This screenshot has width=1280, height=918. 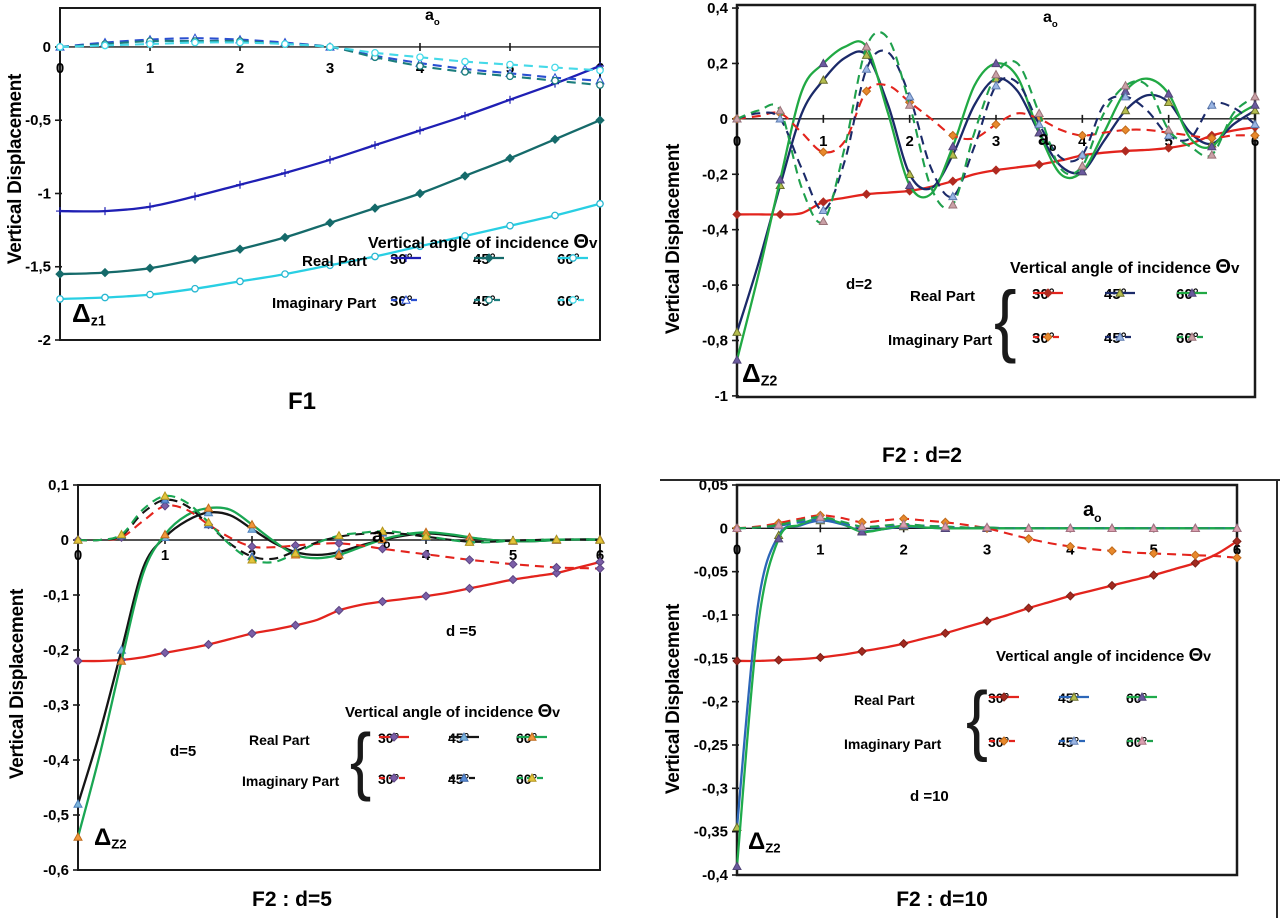 What do you see at coordinates (1191, 294) in the screenshot?
I see `legend-entry-real-60: 60°` at bounding box center [1191, 294].